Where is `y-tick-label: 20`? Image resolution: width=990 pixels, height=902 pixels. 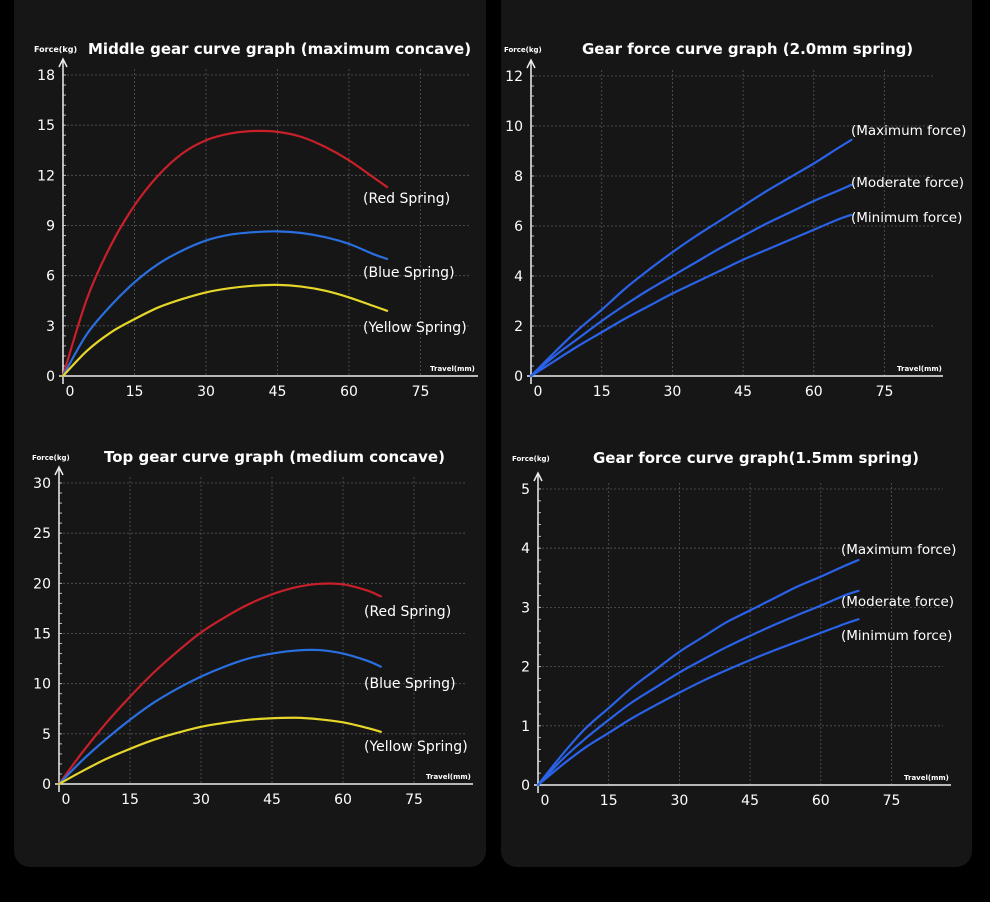 y-tick-label: 20 is located at coordinates (42, 584).